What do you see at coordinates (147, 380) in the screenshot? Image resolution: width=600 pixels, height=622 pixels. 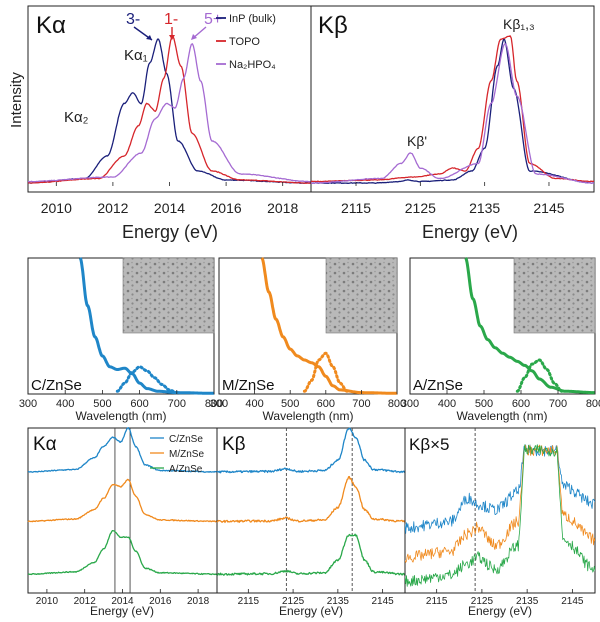 I see `abs-c-series-pl` at bounding box center [147, 380].